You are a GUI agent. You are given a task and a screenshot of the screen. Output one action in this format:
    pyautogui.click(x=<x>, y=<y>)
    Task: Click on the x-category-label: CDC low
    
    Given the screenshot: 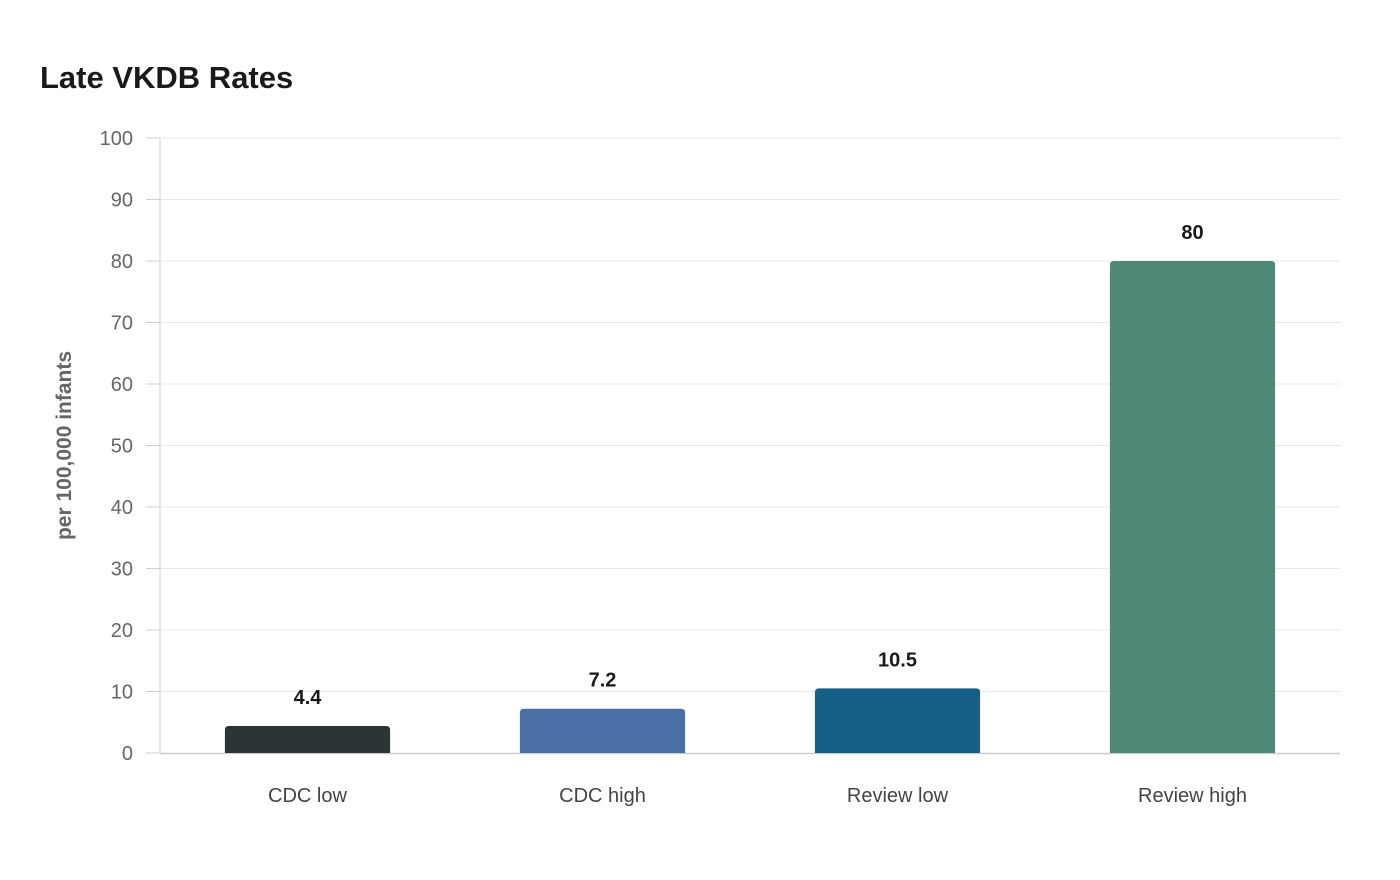 What is the action you would take?
    pyautogui.click(x=307, y=796)
    